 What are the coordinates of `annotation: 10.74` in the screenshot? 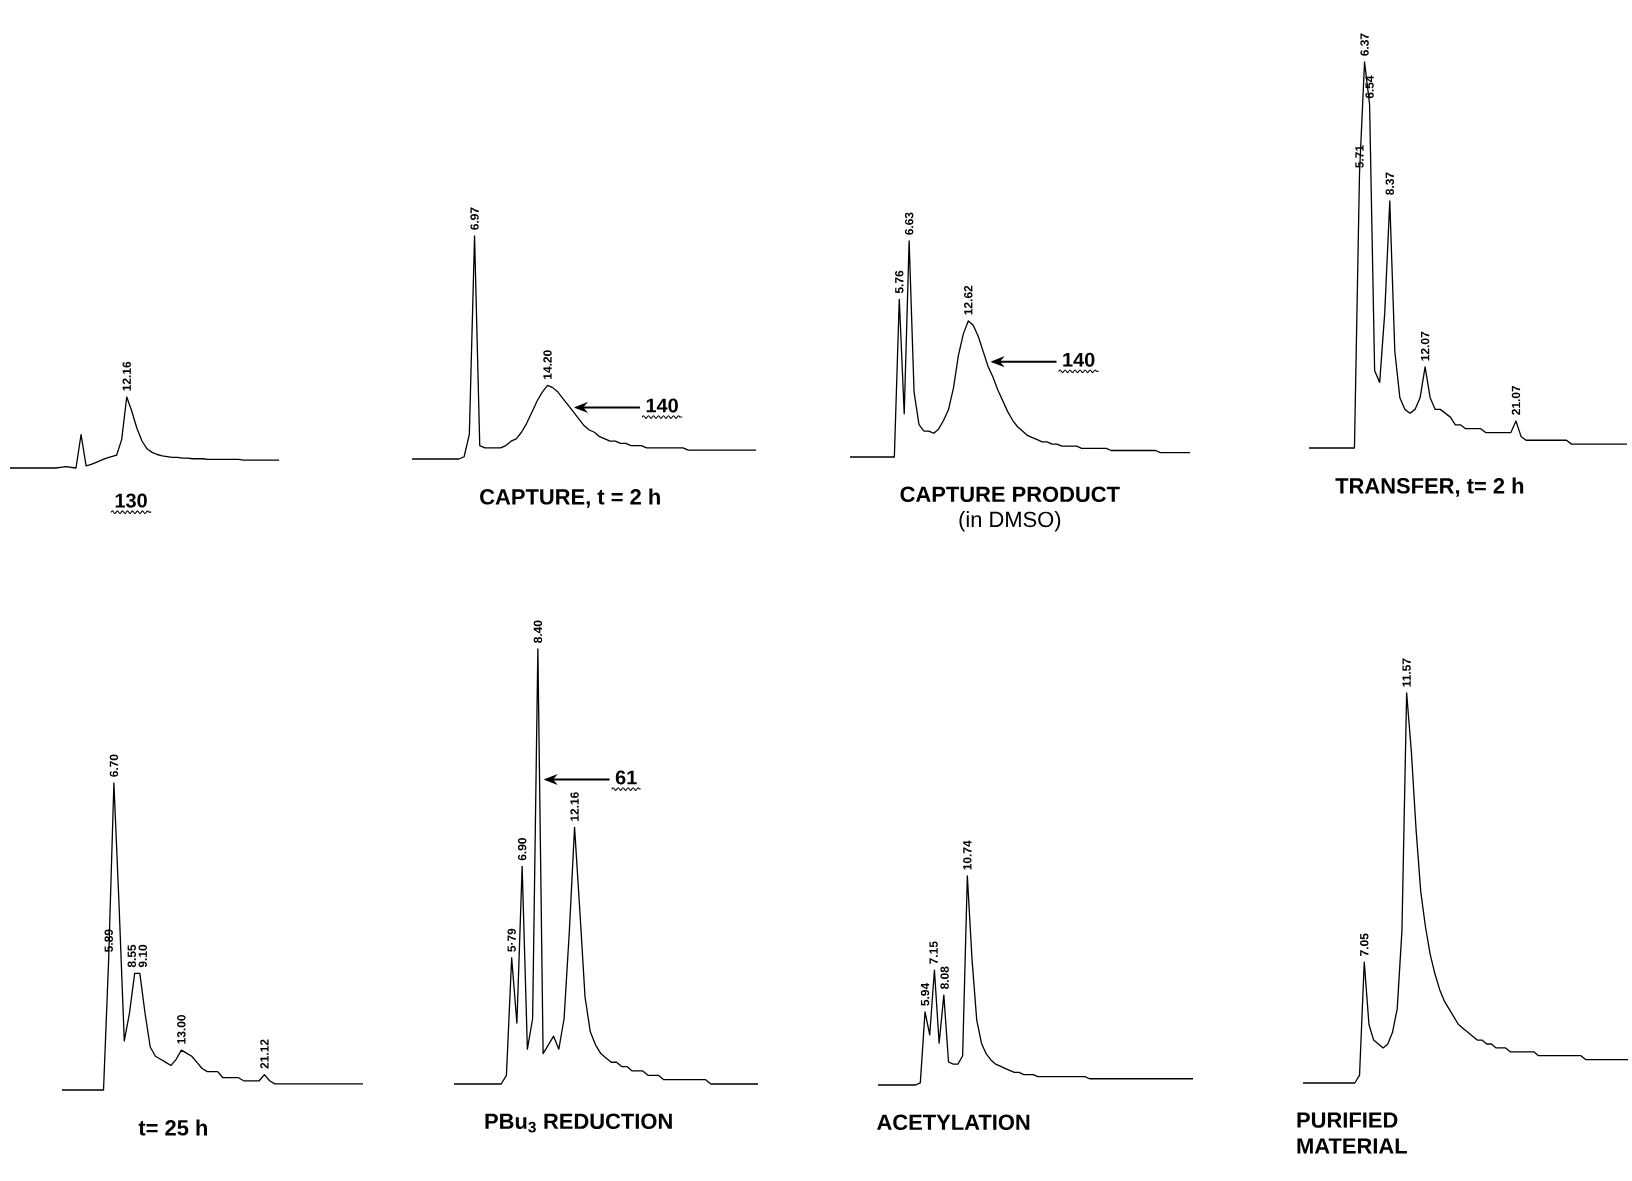 It's located at (967, 855).